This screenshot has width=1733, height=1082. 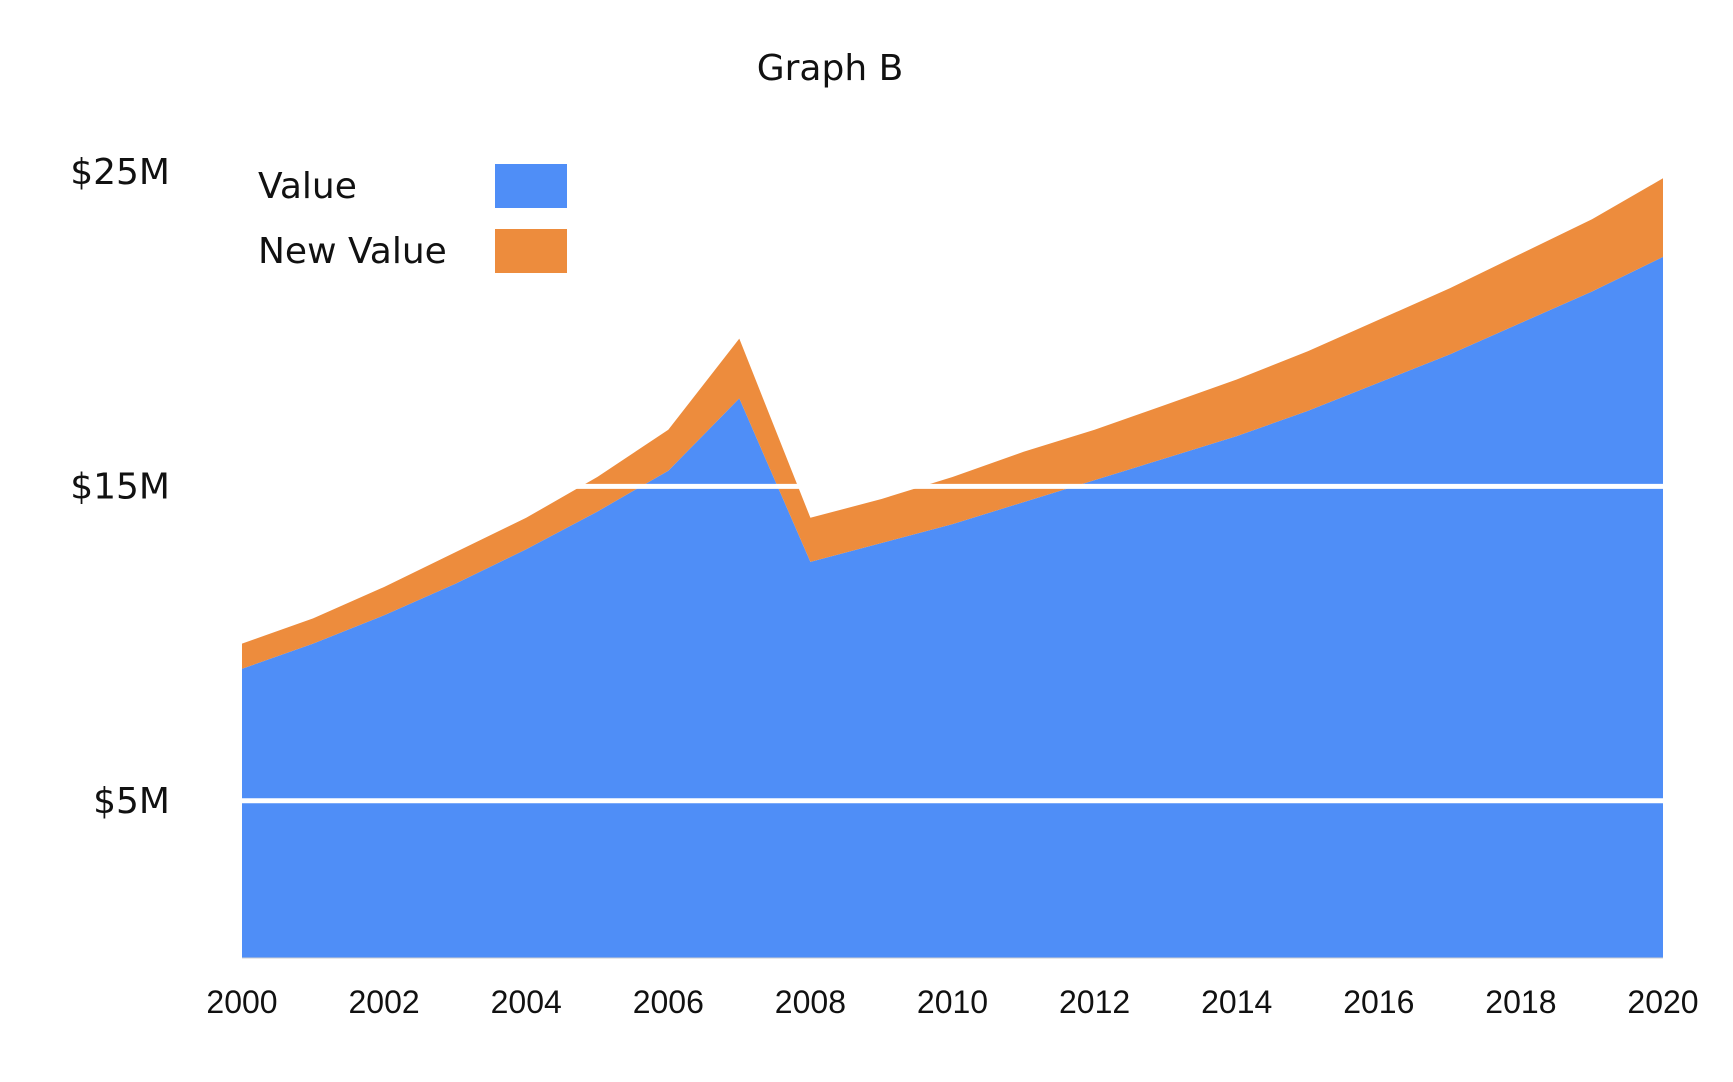 I want to click on y-tick-label: $25M, so click(x=120, y=172).